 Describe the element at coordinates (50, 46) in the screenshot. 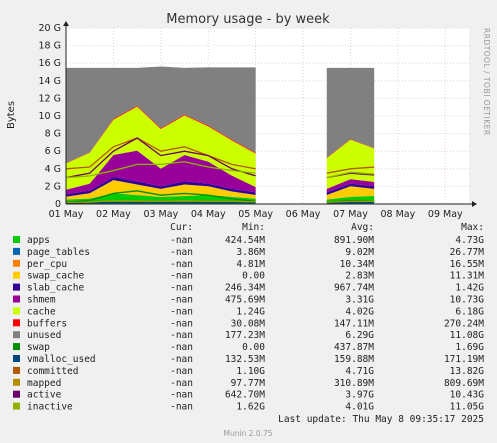

I see `y-tick-label: 18 G` at that location.